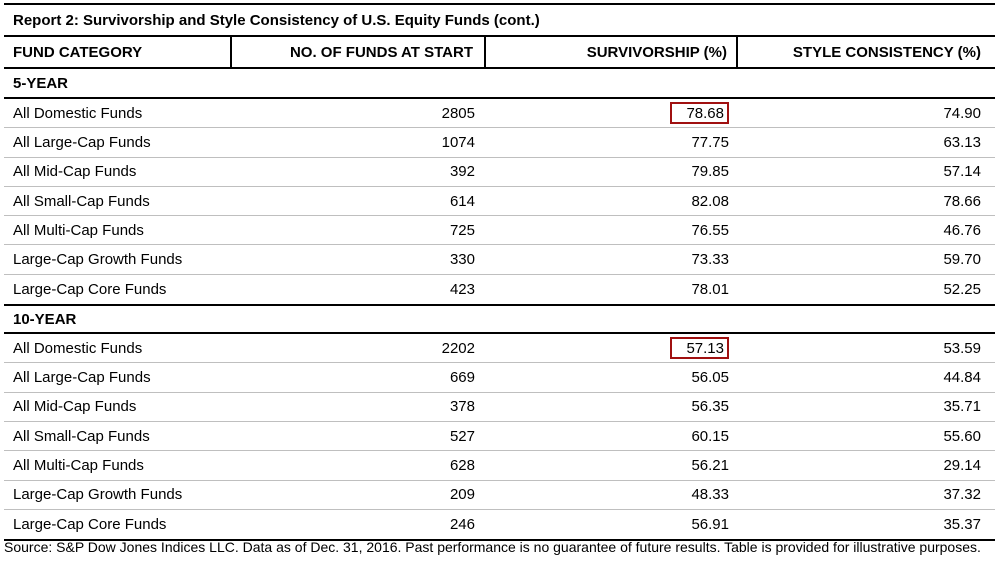  I want to click on cell-style-consistency: 74.90, so click(962, 113).